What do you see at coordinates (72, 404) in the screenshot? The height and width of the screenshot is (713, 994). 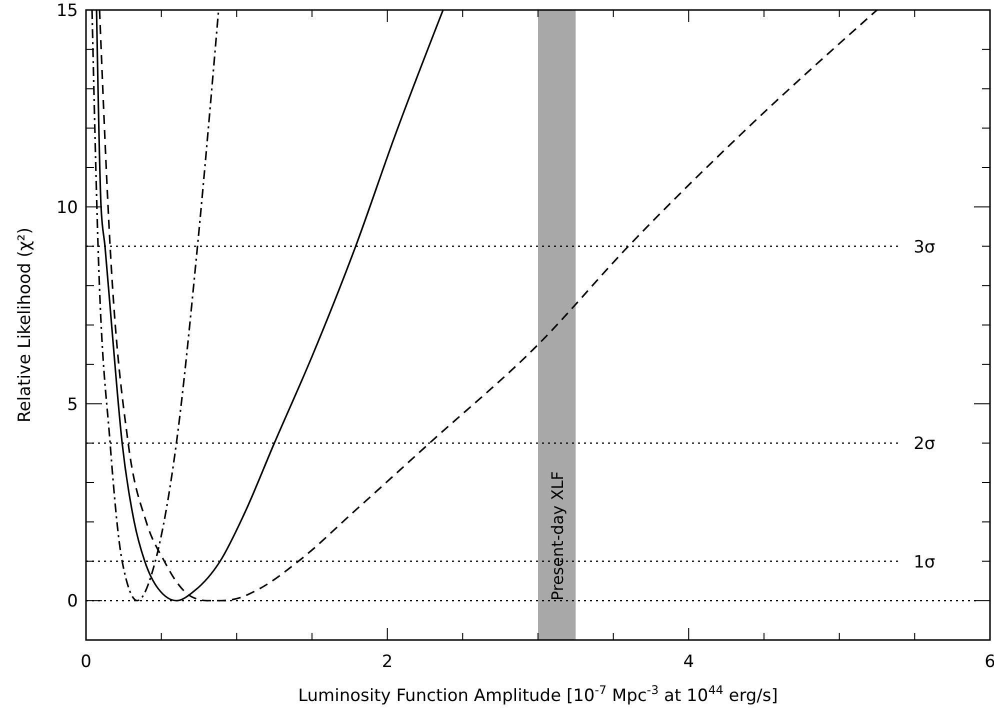 I see `y-tick-label: 5` at bounding box center [72, 404].